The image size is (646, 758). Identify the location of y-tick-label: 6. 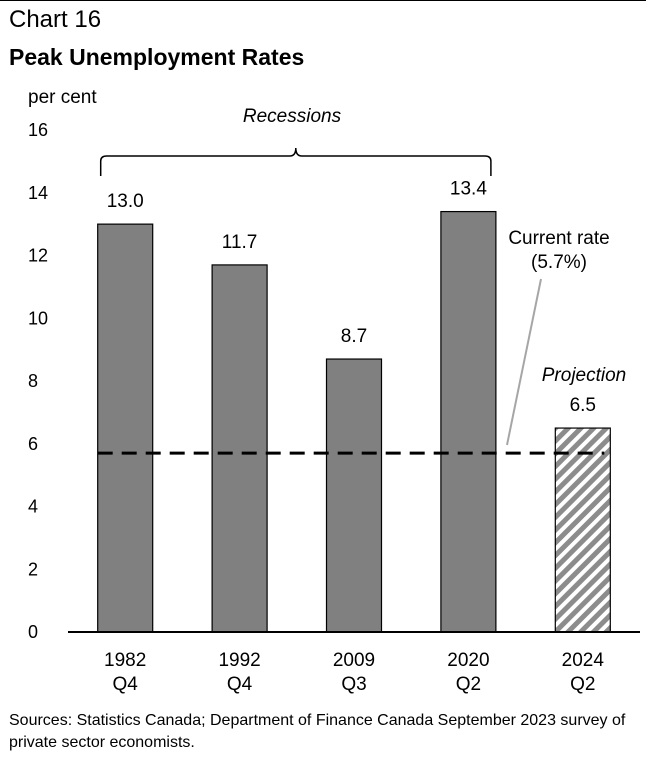
(33, 444).